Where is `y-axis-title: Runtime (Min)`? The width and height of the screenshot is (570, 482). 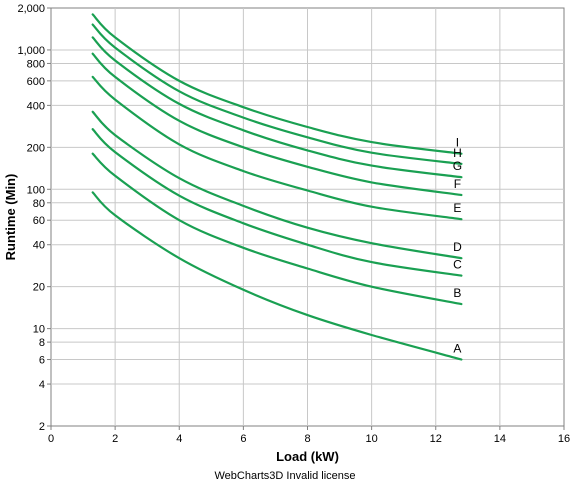 y-axis-title: Runtime (Min) is located at coordinates (10, 217).